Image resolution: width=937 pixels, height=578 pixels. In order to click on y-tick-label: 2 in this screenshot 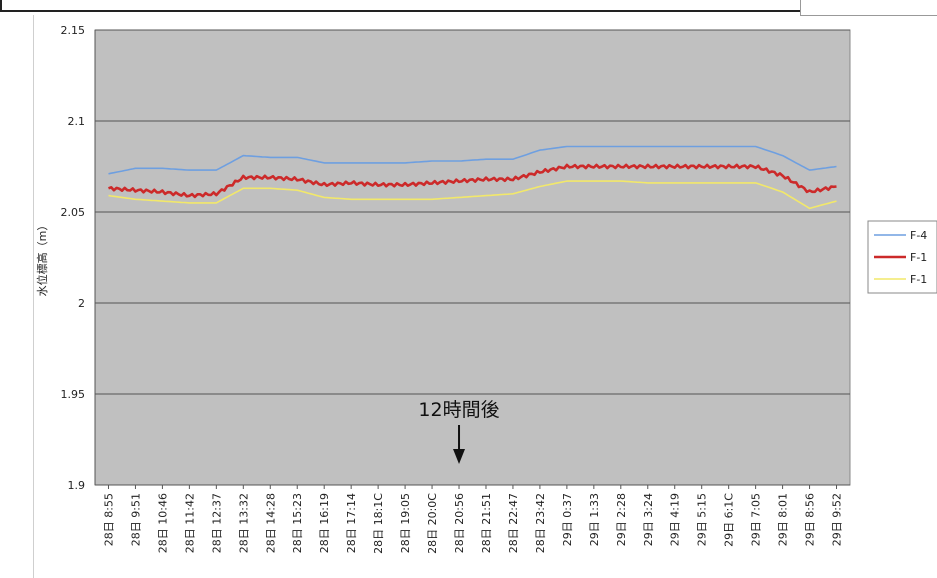, I will do `click(81, 303)`.